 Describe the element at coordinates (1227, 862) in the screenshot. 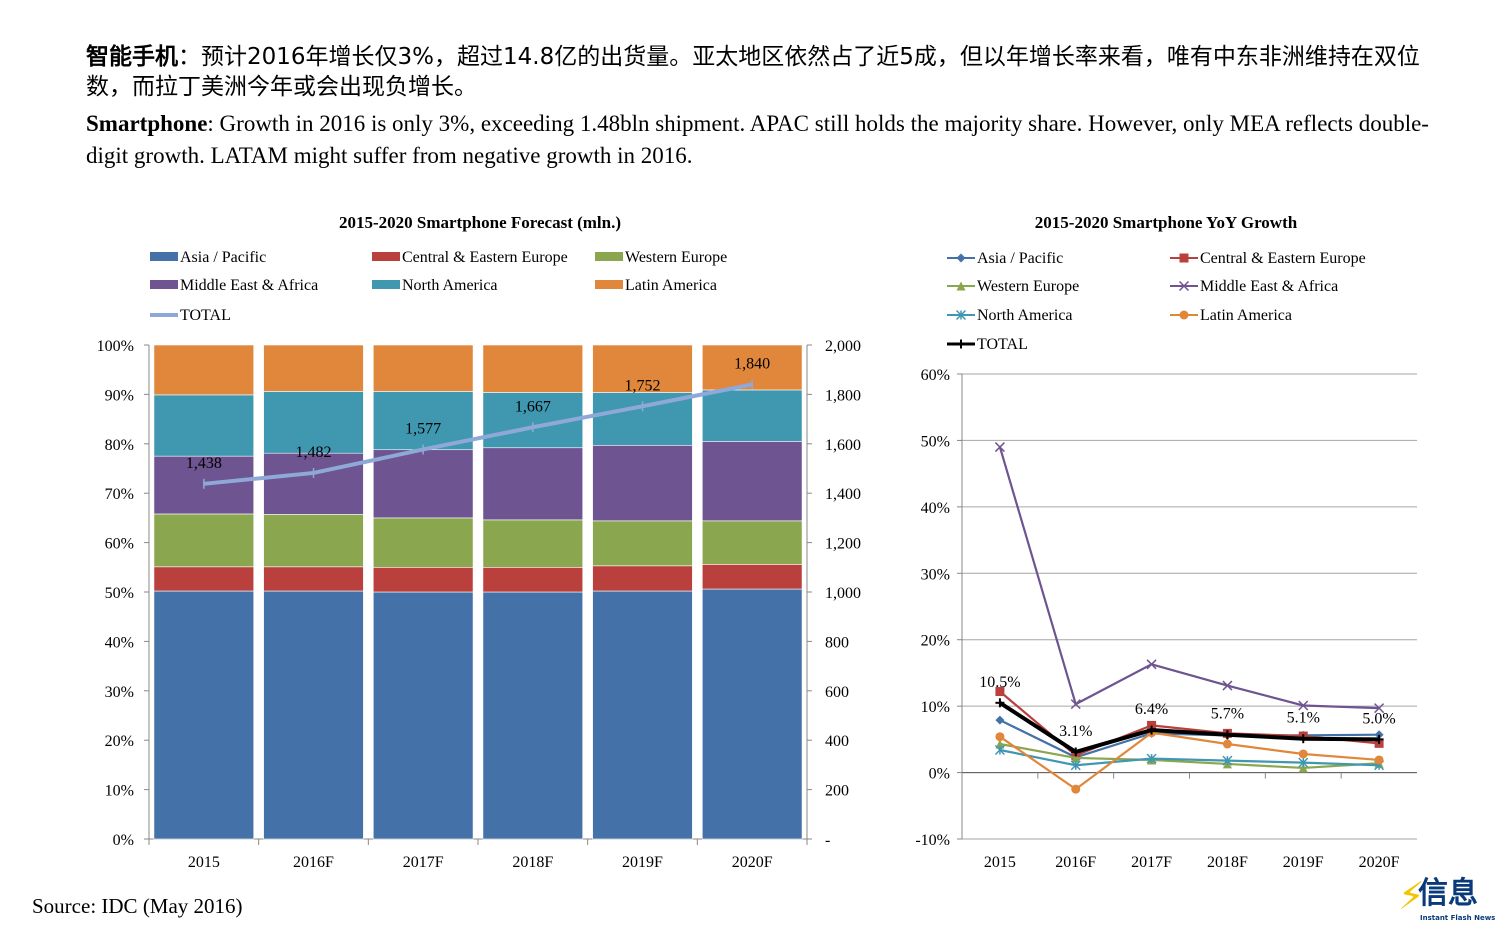

I see `x-tick-label: 2018F` at that location.